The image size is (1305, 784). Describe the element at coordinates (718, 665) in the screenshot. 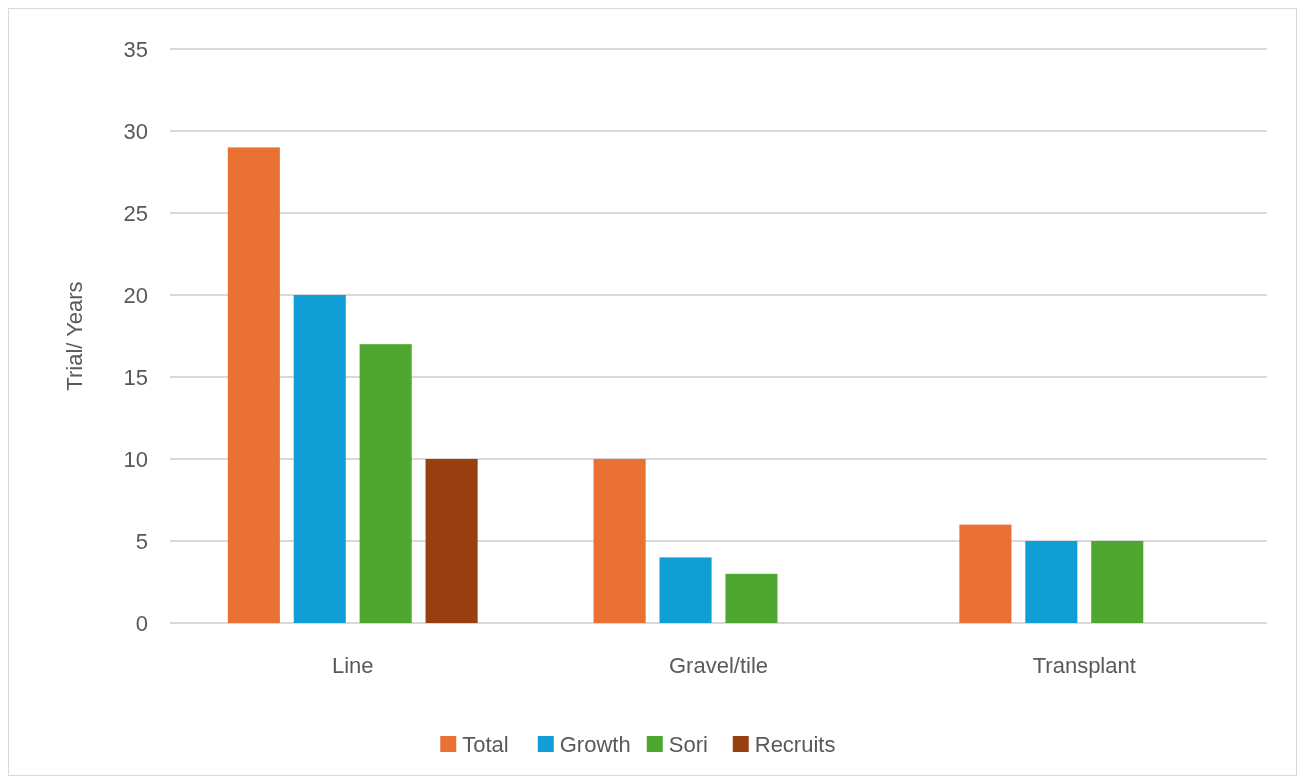

I see `x-tick-label: Gravel/tile` at that location.